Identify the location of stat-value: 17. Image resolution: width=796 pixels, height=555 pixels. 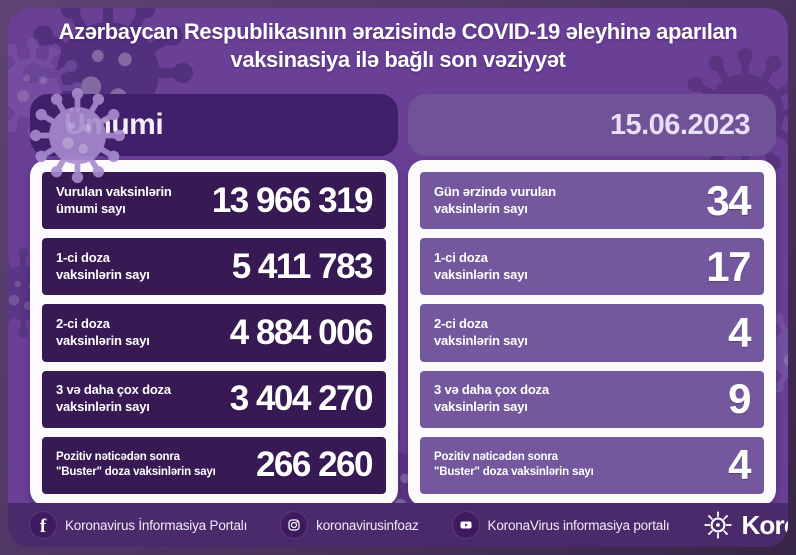
(728, 266).